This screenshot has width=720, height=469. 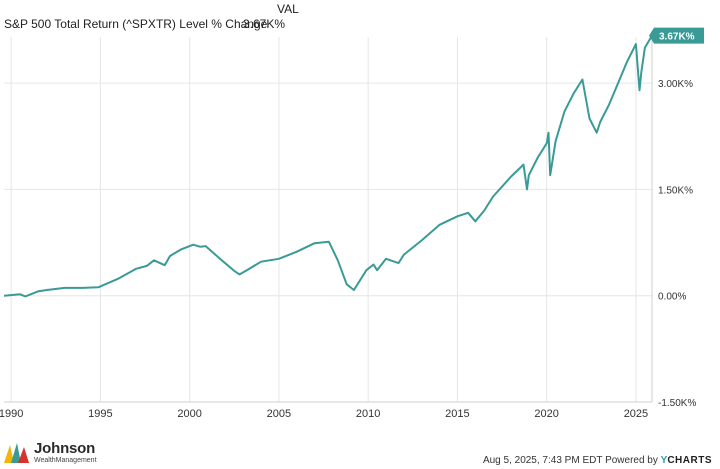 What do you see at coordinates (675, 84) in the screenshot?
I see `y-tick-label: 3.00K%` at bounding box center [675, 84].